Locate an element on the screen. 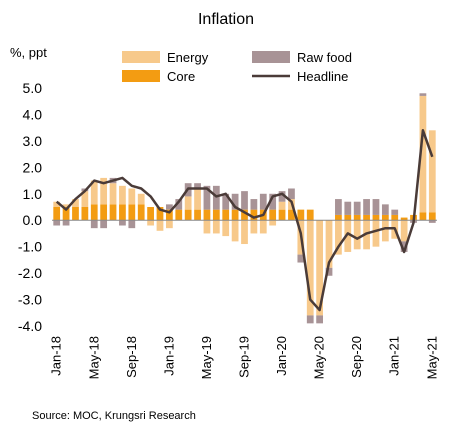 The height and width of the screenshot is (432, 452). x-tick-label: Jan-21 is located at coordinates (394, 356).